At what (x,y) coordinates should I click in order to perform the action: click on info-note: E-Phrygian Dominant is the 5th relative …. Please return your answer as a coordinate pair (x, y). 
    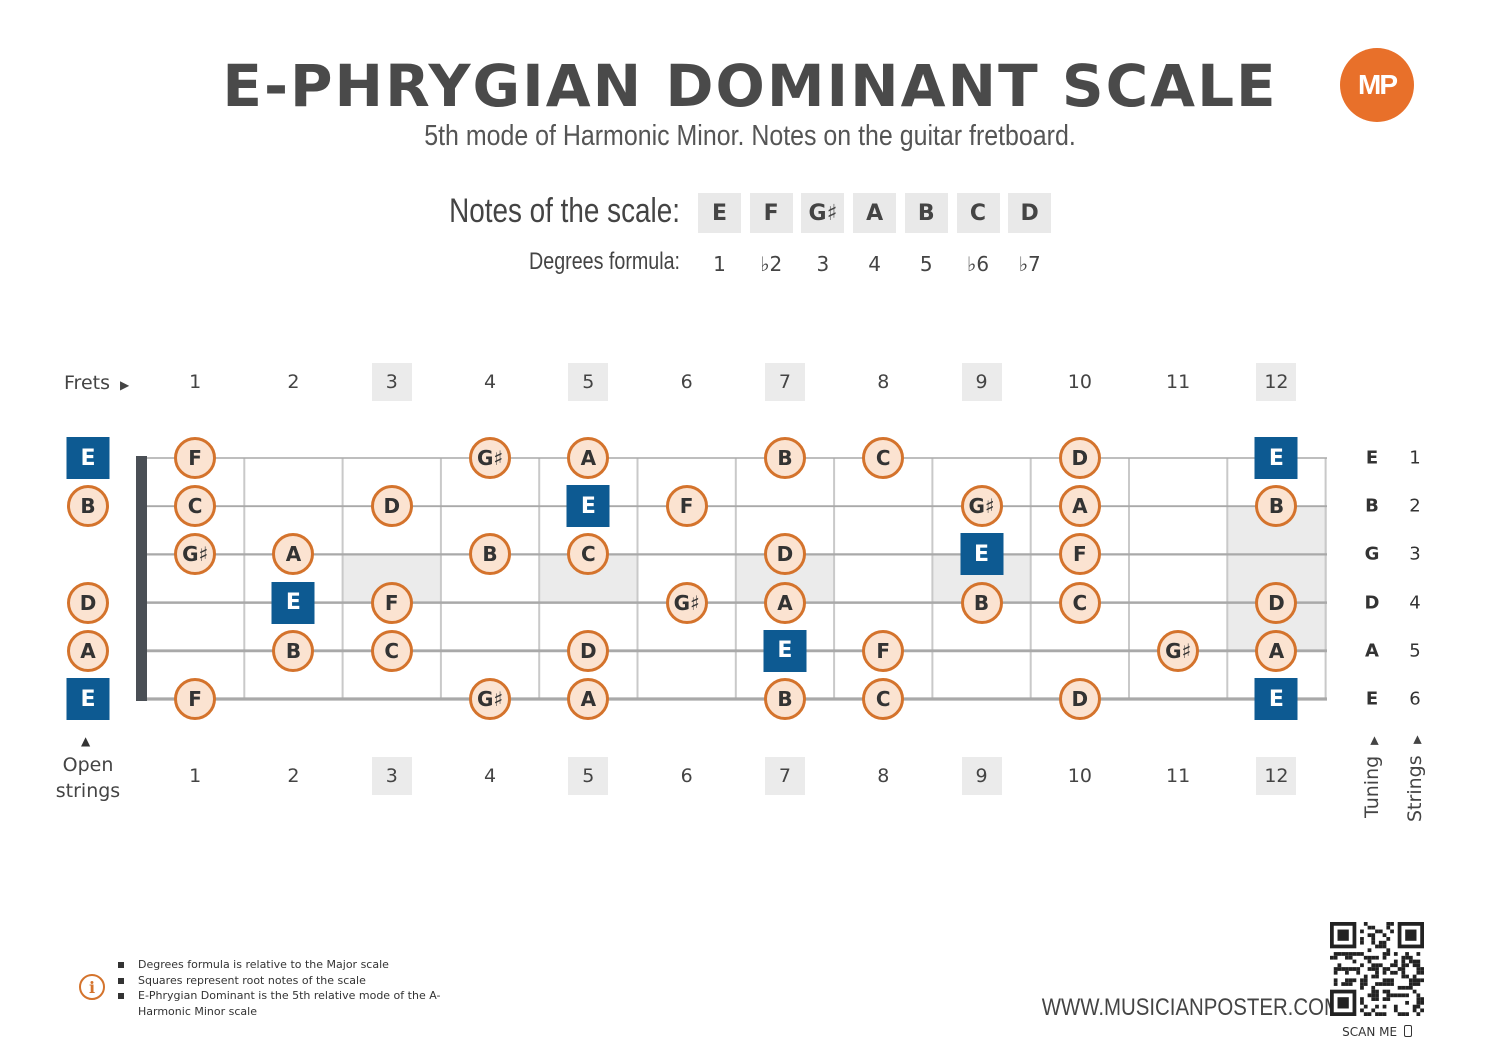
    Looking at the image, I should click on (283, 1003).